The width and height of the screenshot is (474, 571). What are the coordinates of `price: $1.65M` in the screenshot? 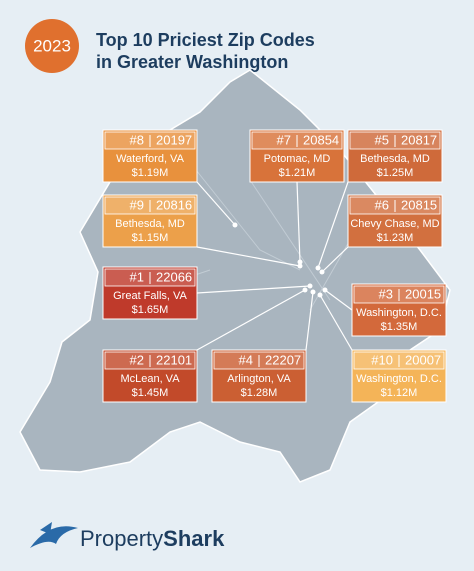 It's located at (150, 310).